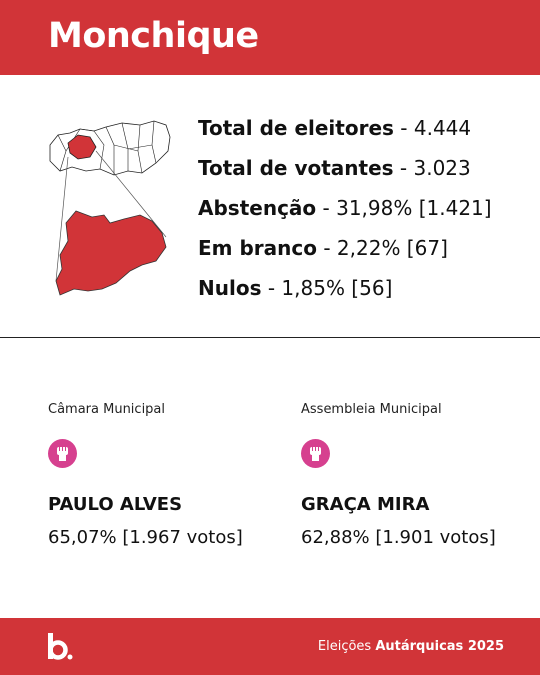 Image resolution: width=540 pixels, height=675 pixels. Describe the element at coordinates (385, 248) in the screenshot. I see `stat-value: - 2,22% [67]` at that location.